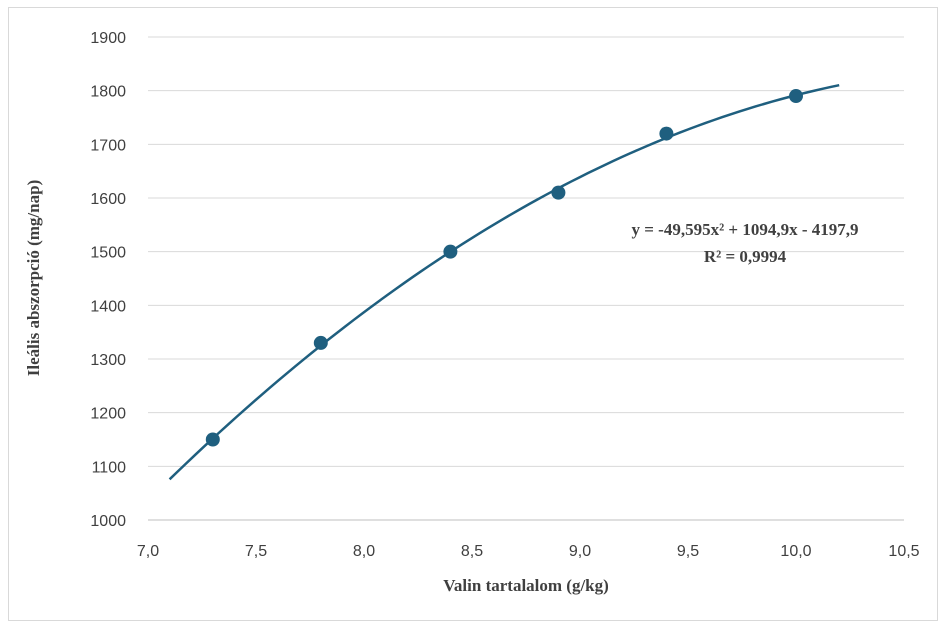  Describe the element at coordinates (256, 551) in the screenshot. I see `x-tick-label: 7,5` at that location.